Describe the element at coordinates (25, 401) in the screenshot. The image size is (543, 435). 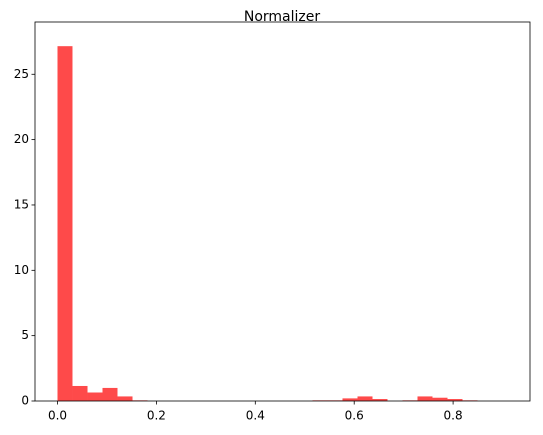
I see `y-tick-label: 0` at that location.